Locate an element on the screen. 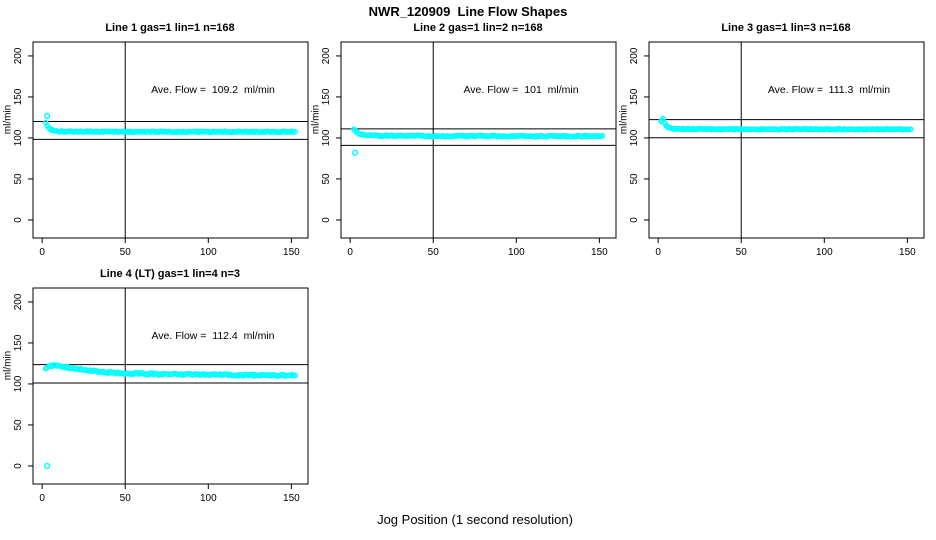 The height and width of the screenshot is (540, 936). panel-3-ave-flow-annotation: Ave. Flow = 111.3 ml/min is located at coordinates (829, 90).